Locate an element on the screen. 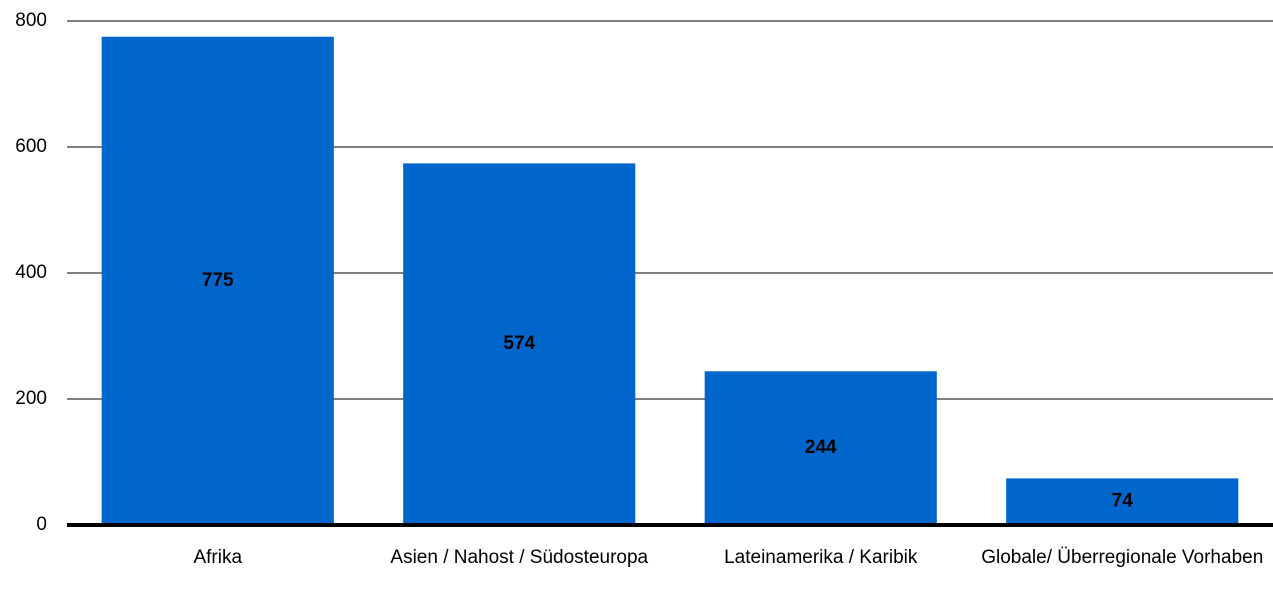 The image size is (1273, 609). x-tick-label: Globale/ Überregionale Vorhaben is located at coordinates (1122, 557).